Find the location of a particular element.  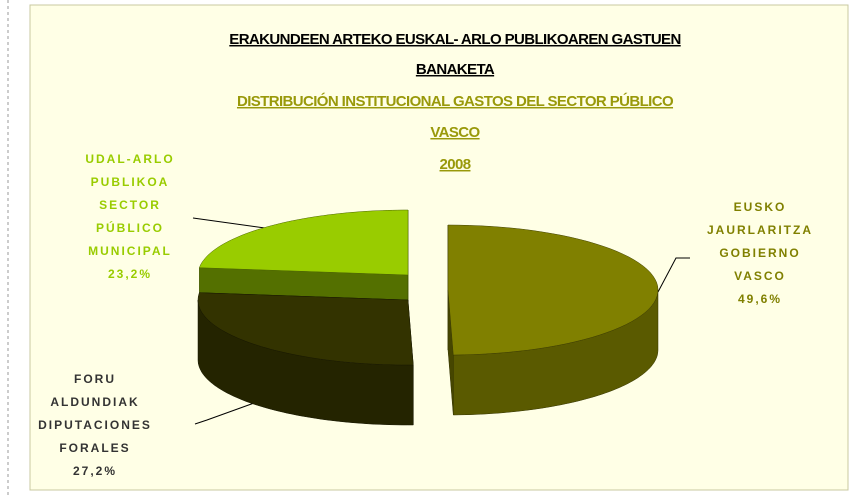

slice-label: FORU is located at coordinates (95, 379).